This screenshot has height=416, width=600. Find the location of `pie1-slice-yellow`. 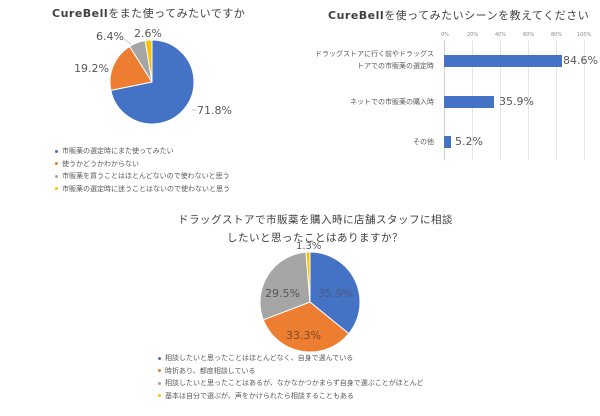

pie1-slice-yellow is located at coordinates (148, 61).